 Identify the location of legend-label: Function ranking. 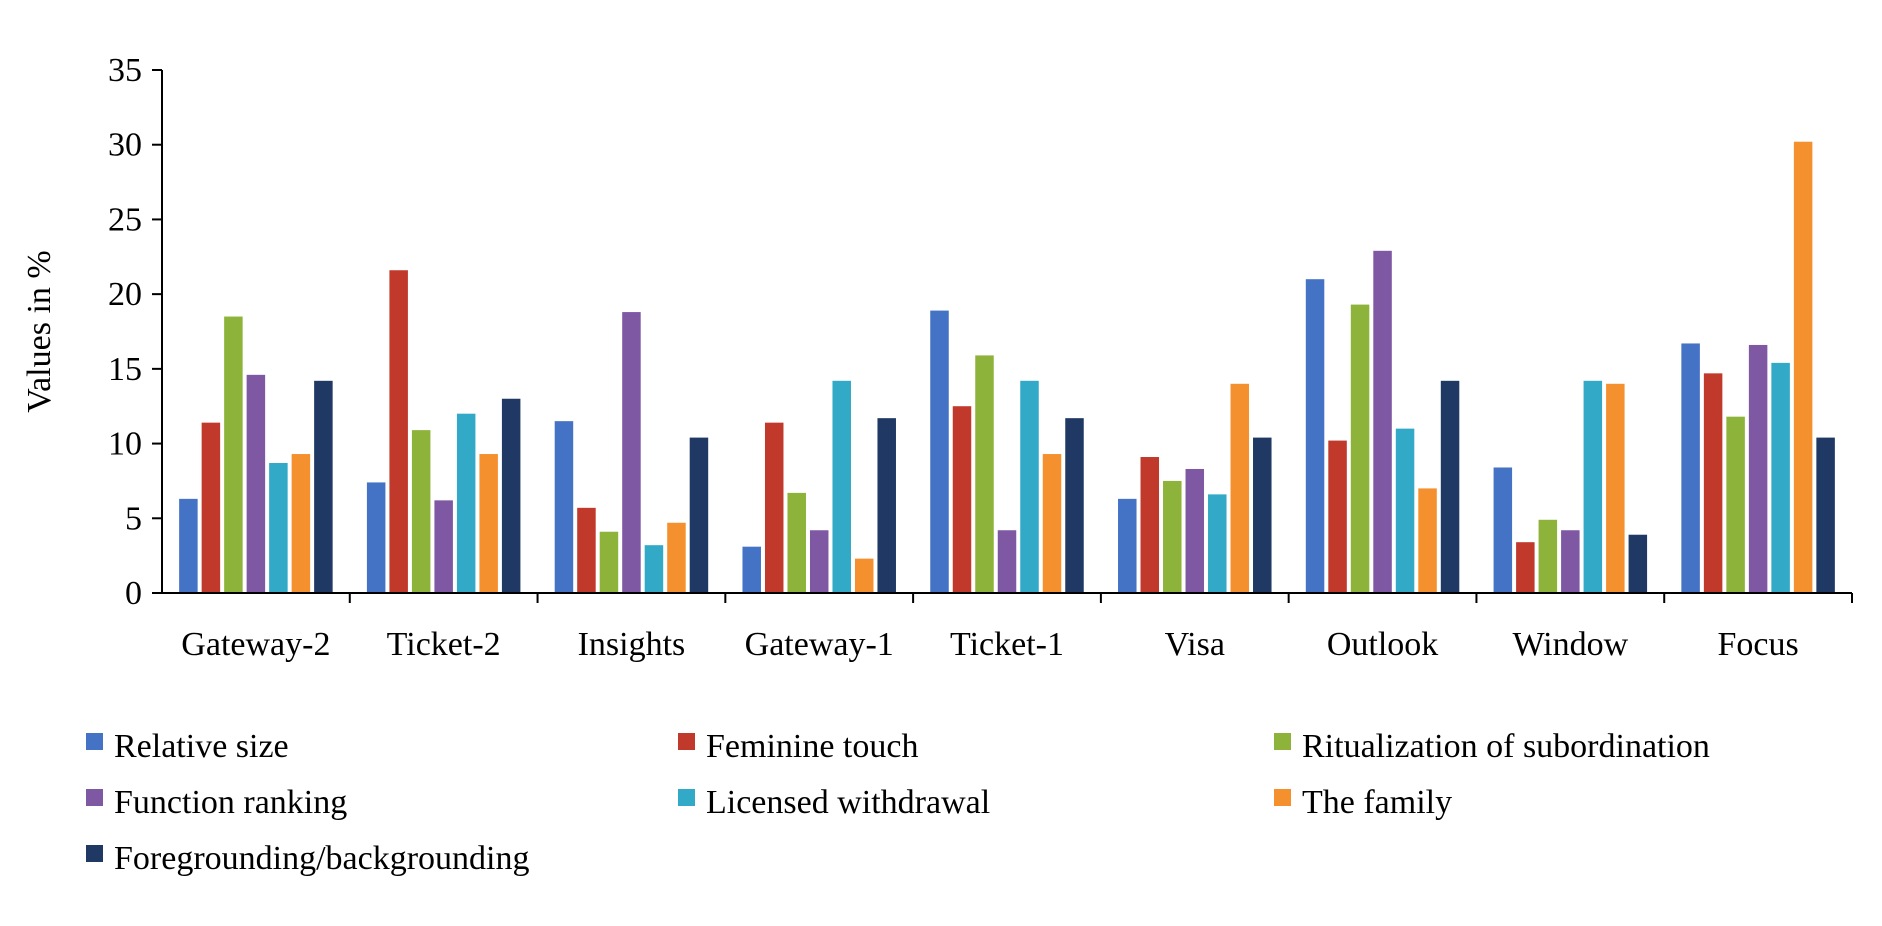
(230, 802).